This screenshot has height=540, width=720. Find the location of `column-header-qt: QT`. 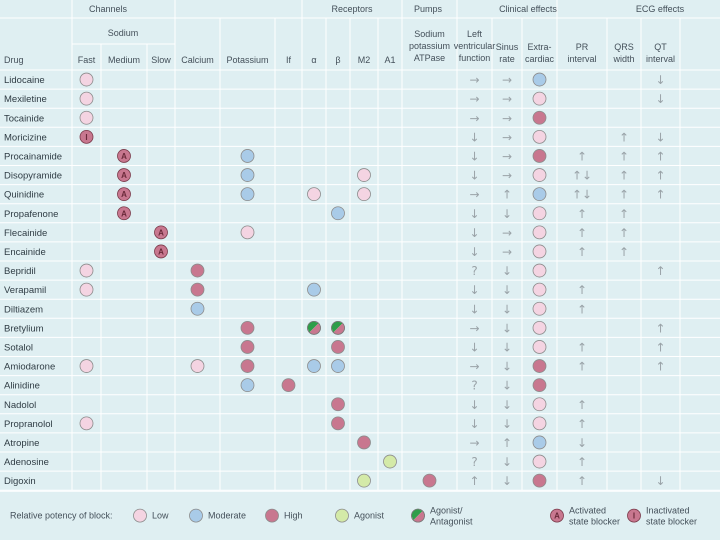

column-header-qt: QT is located at coordinates (660, 47).